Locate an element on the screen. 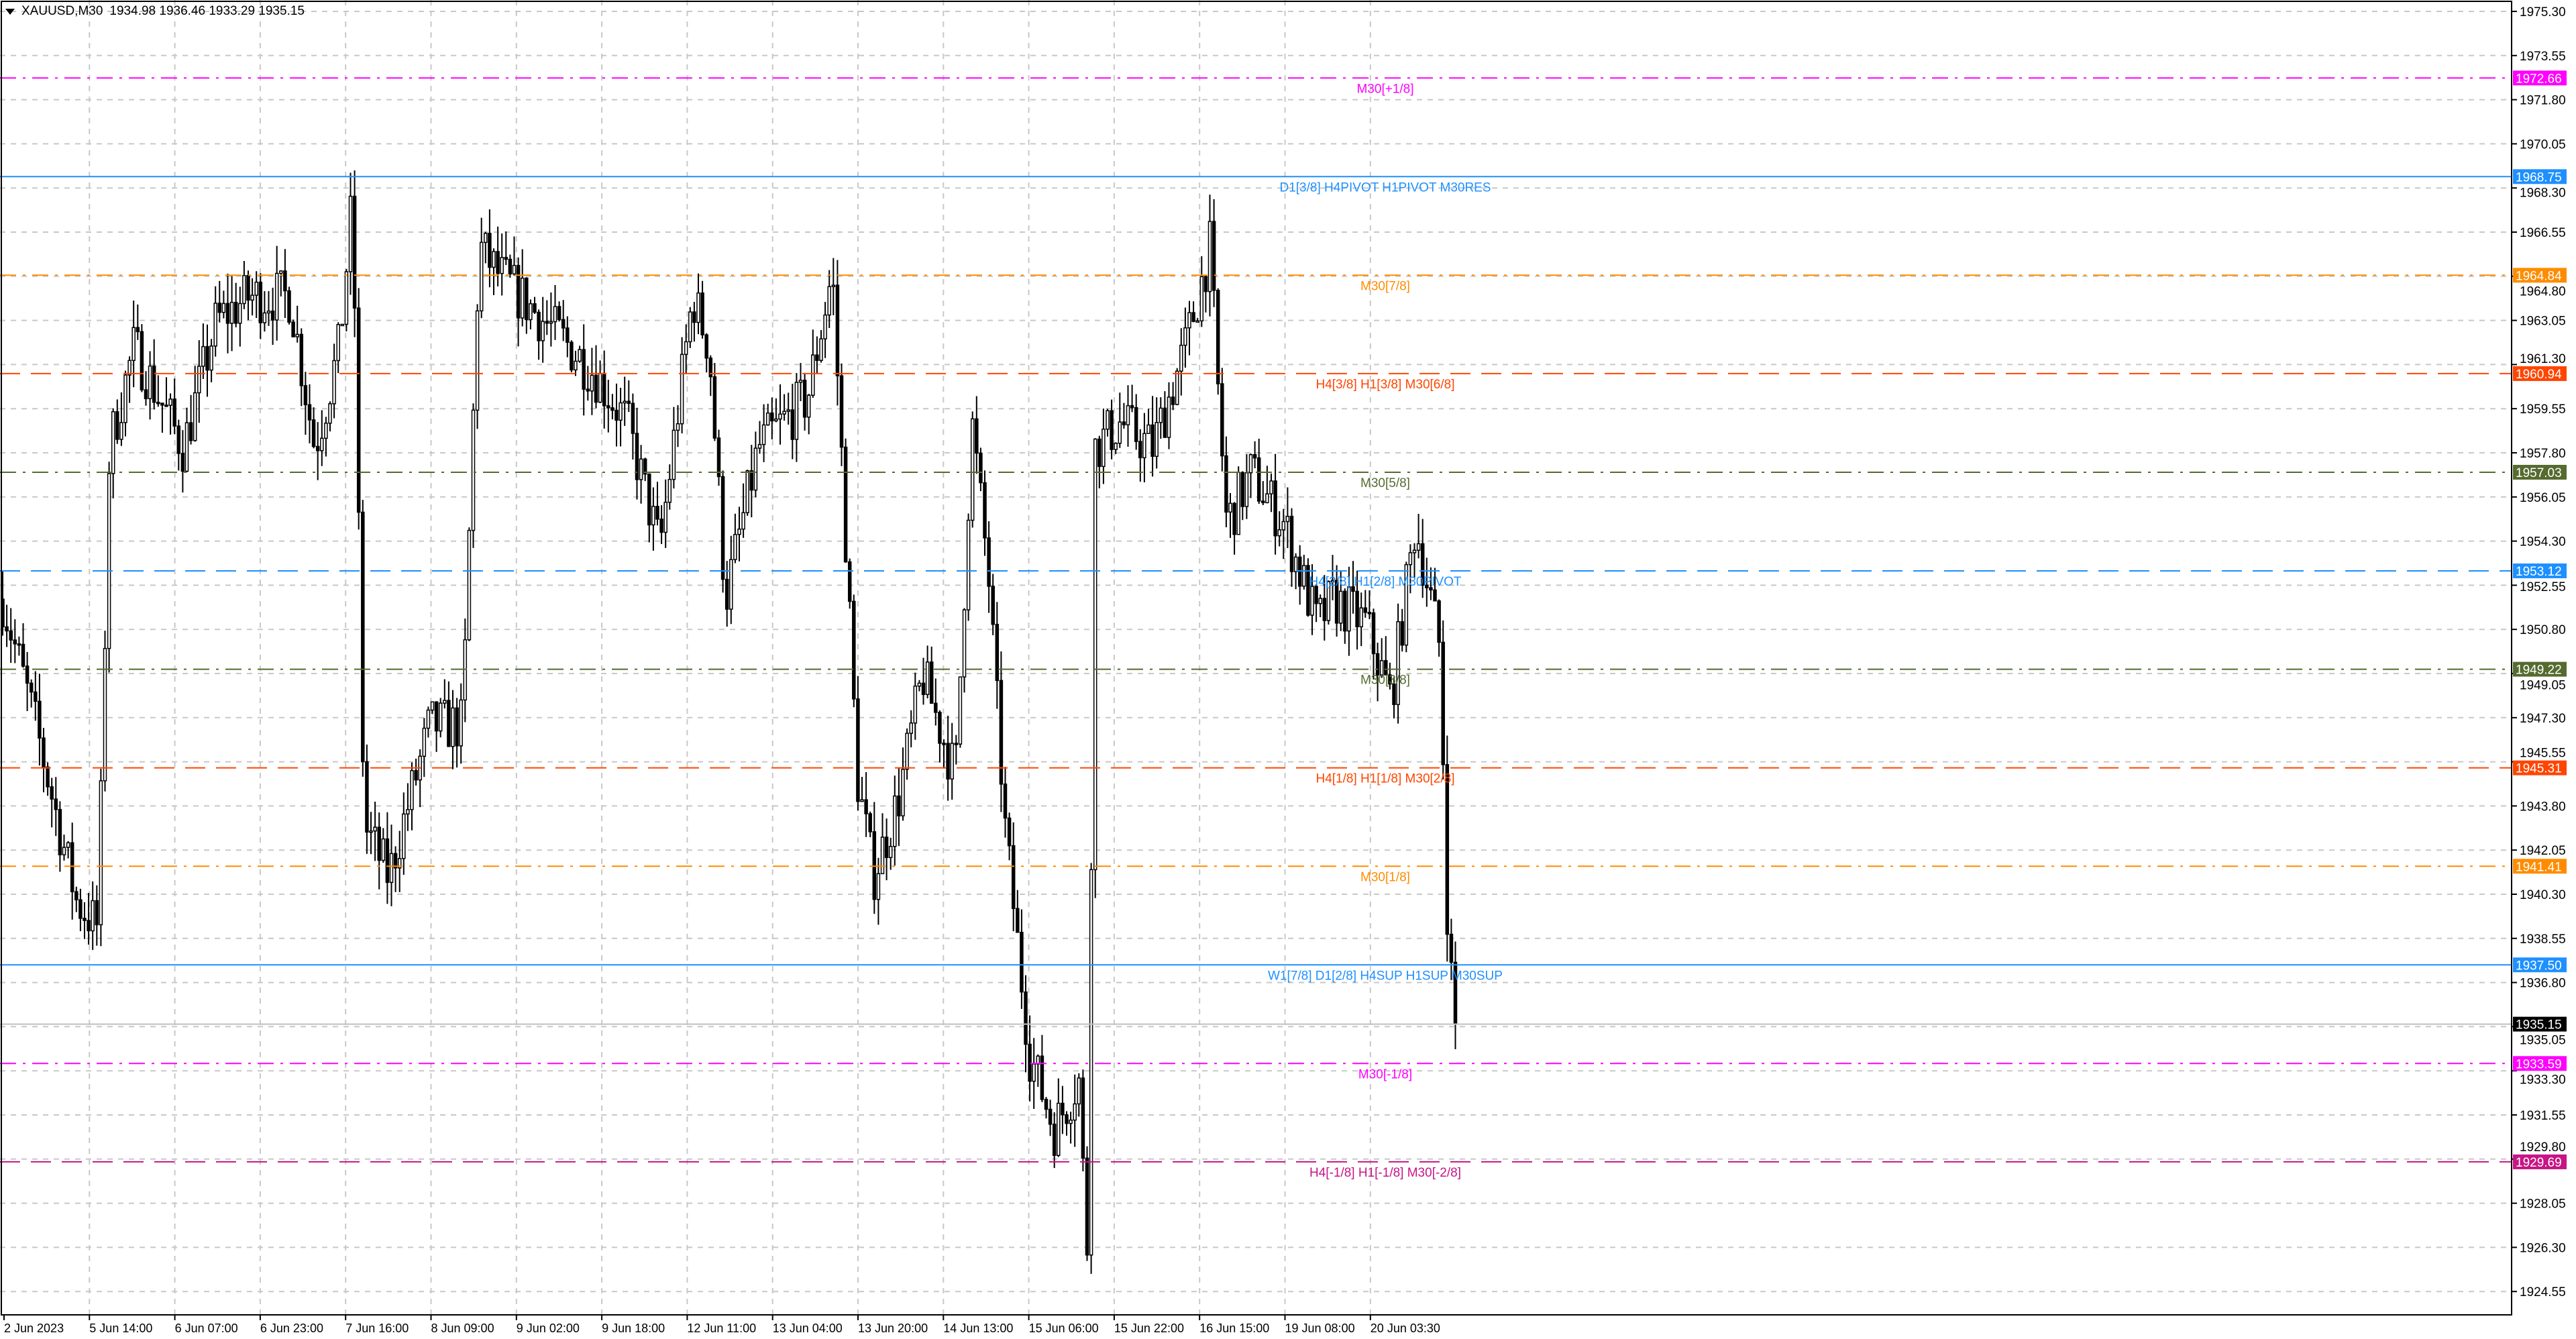 This screenshot has height=1339, width=2576. level-label: W1[7/8] D1[2/8] H4SUP H1SUP M30SUP is located at coordinates (1385, 976).